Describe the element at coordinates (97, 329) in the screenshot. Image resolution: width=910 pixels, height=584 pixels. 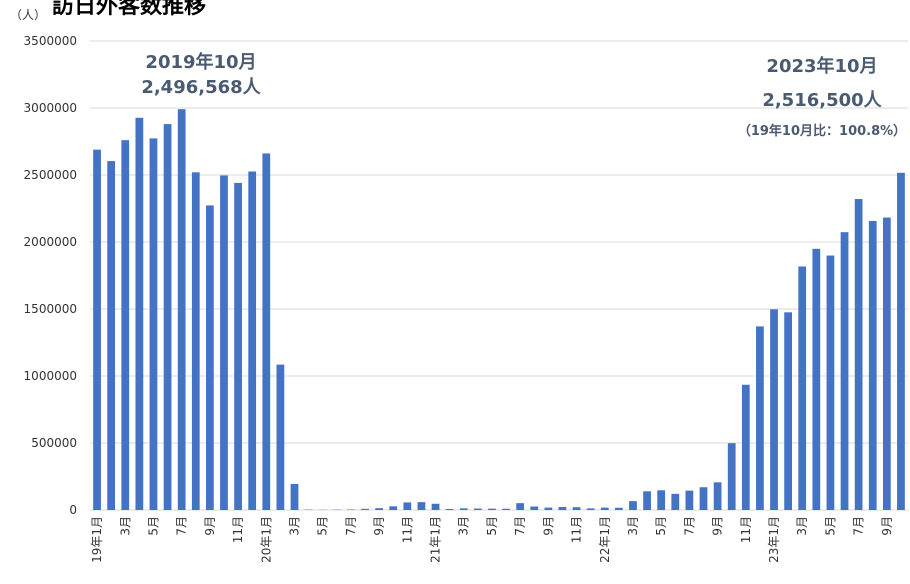
I see `bar-19年1月` at that location.